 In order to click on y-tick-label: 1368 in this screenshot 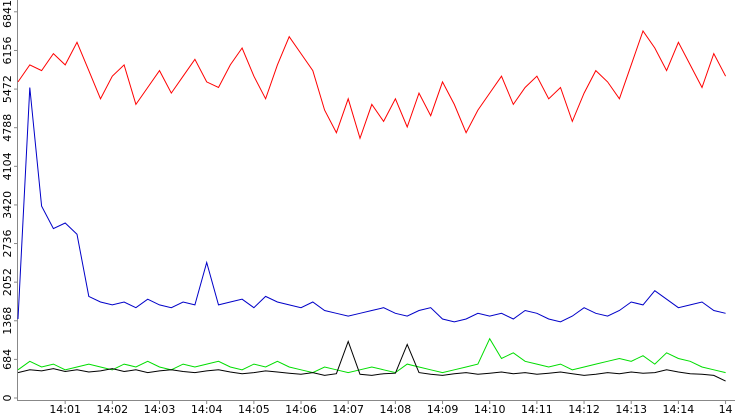, I will do `click(7, 321)`.